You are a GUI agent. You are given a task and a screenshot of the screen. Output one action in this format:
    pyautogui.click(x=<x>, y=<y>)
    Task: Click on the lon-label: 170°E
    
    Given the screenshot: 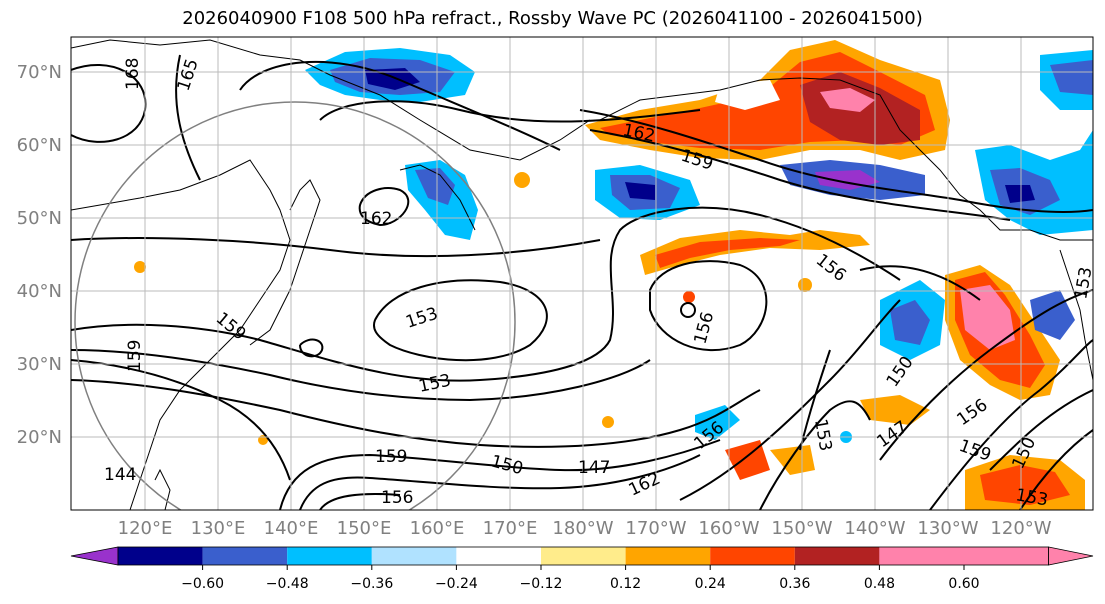 What is the action you would take?
    pyautogui.click(x=510, y=528)
    